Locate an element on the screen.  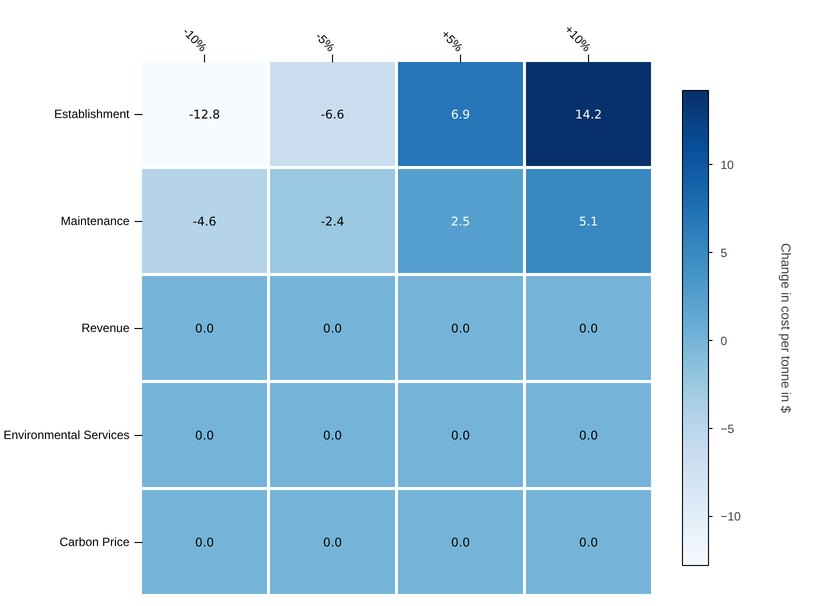
data-label: 6.9 is located at coordinates (460, 115).